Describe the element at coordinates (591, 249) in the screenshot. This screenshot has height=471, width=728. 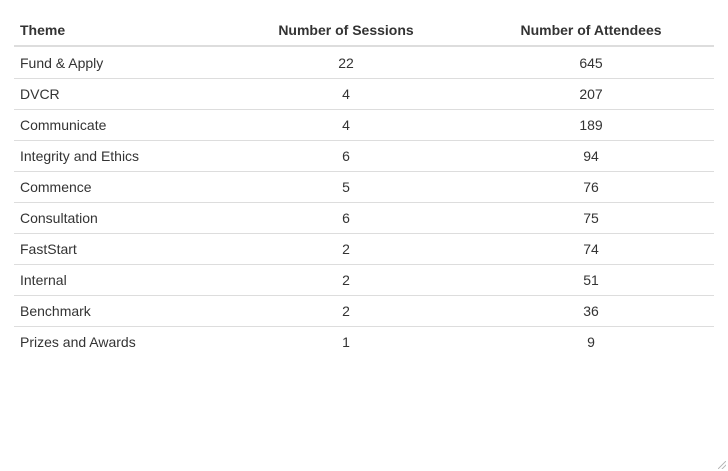
I see `cell-attendees: 74` at that location.